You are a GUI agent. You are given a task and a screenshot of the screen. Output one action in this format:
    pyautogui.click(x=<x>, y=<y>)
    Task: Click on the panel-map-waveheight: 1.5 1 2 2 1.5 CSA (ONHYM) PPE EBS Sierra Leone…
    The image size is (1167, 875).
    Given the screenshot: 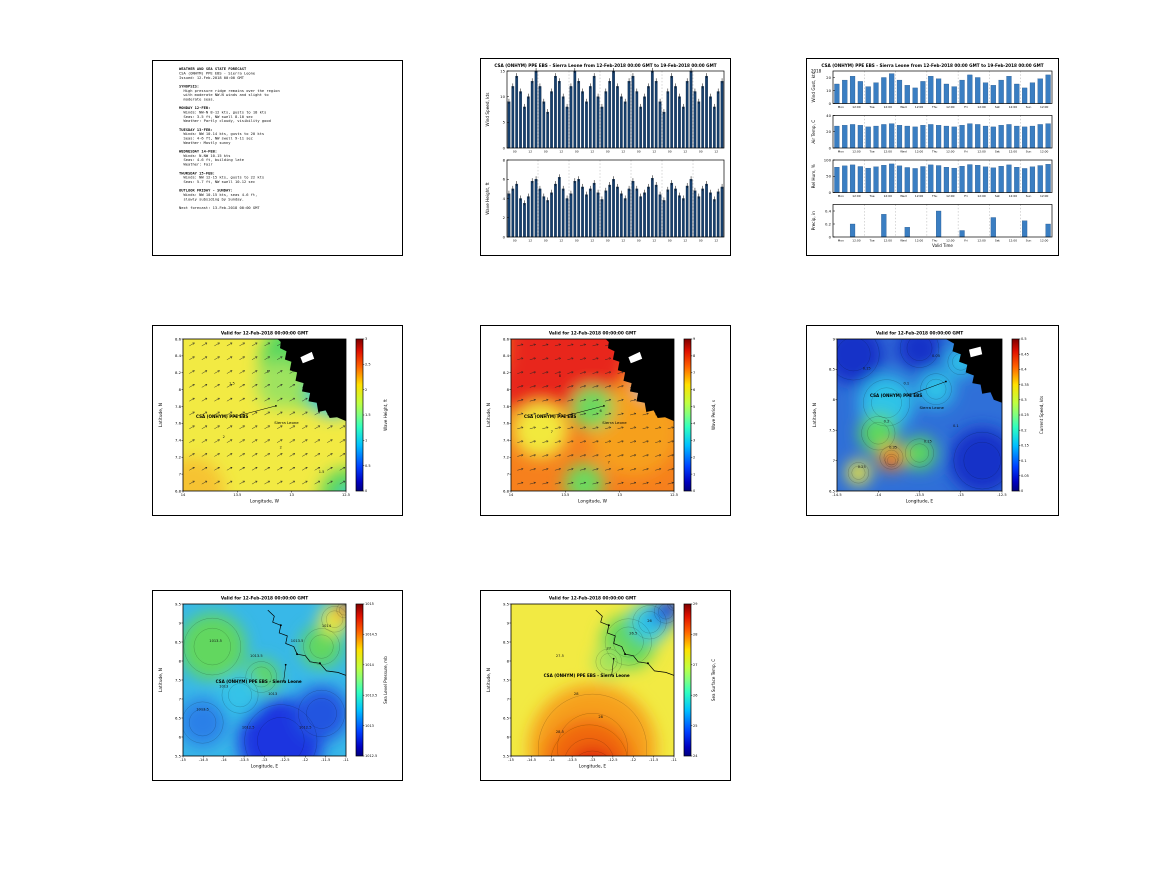 What is the action you would take?
    pyautogui.click(x=277, y=420)
    